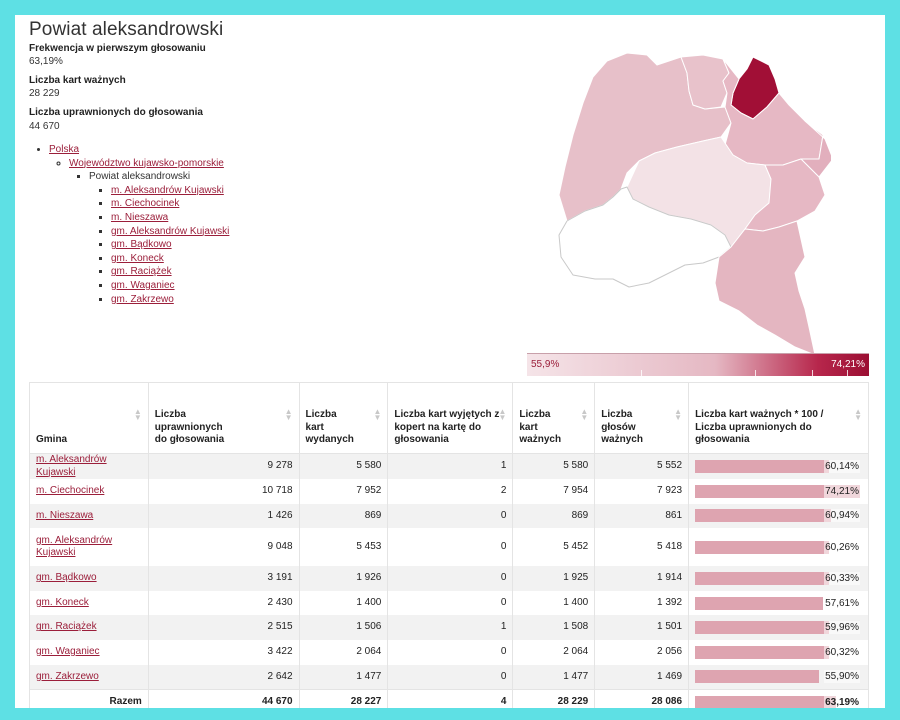 Image resolution: width=900 pixels, height=720 pixels. What do you see at coordinates (140, 217) in the screenshot?
I see `link-gmina: m. Nieszawa` at bounding box center [140, 217].